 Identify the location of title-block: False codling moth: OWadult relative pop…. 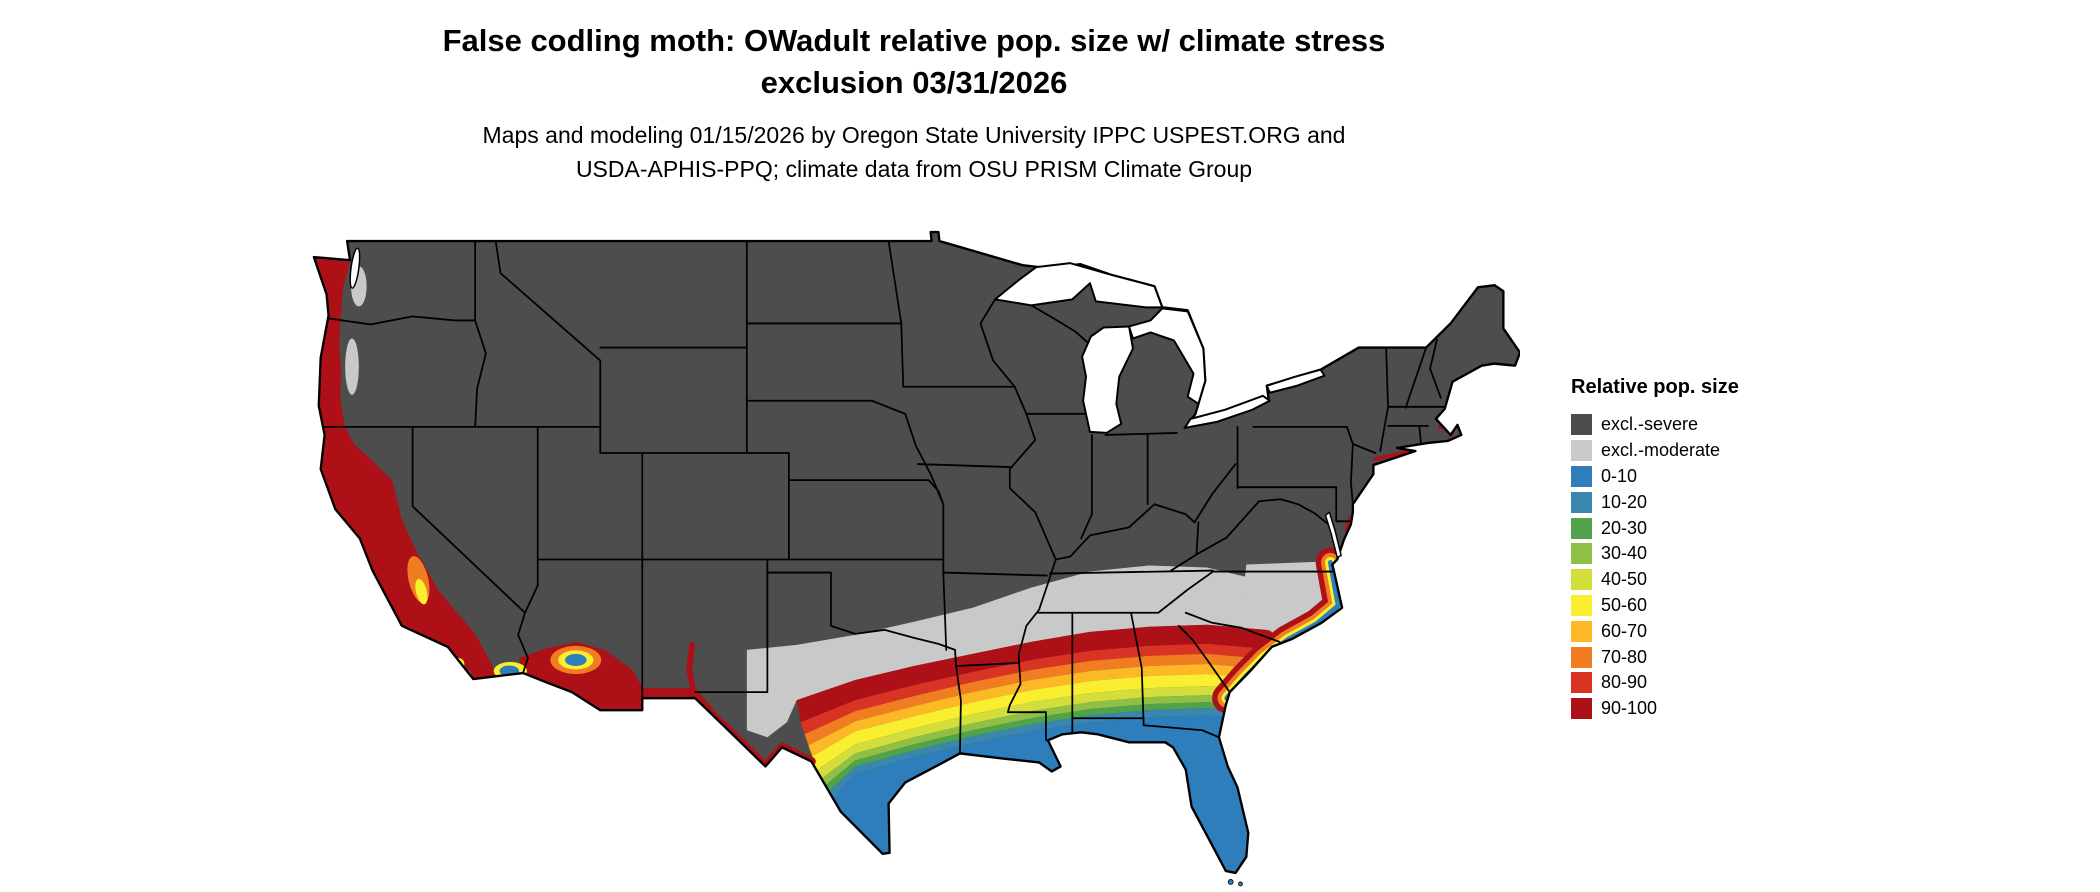
(914, 103).